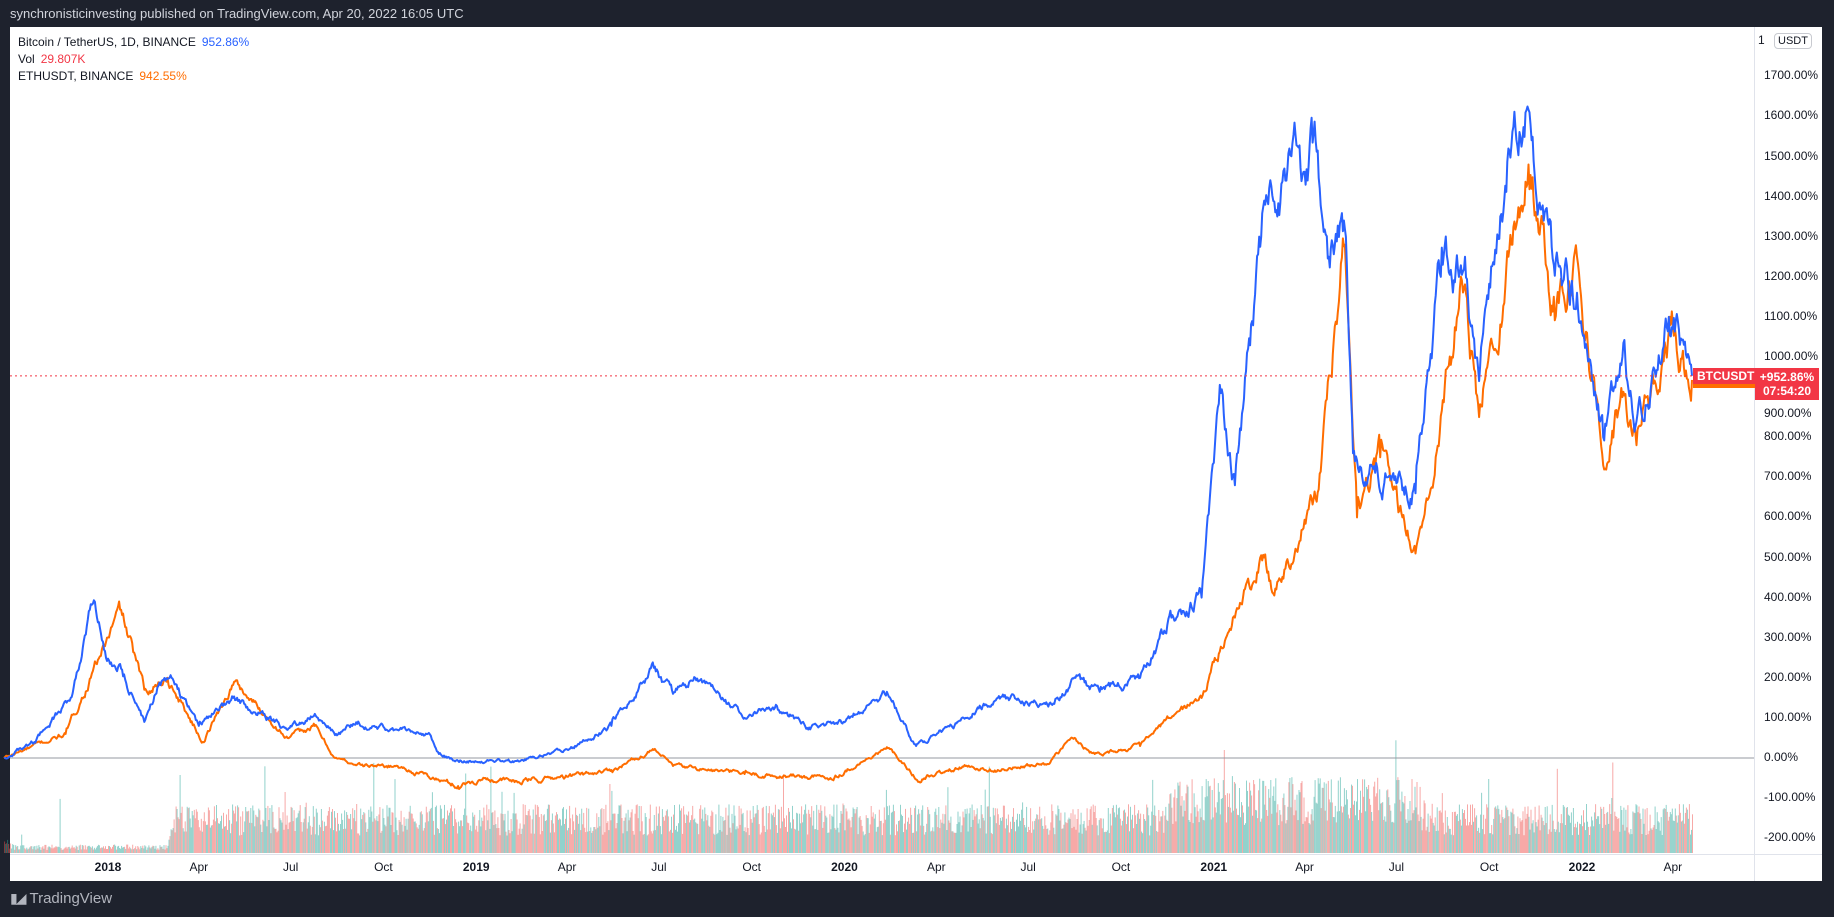 The image size is (1834, 917). I want to click on tradingview-footer: ▮◢ TradingView, so click(61, 898).